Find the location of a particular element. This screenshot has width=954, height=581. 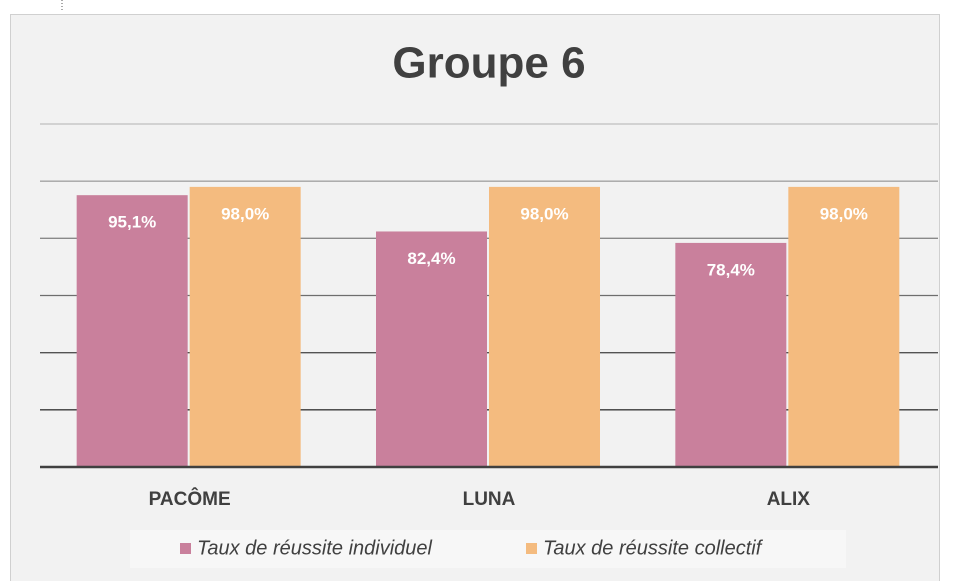

data-label: 78,4% is located at coordinates (731, 269).